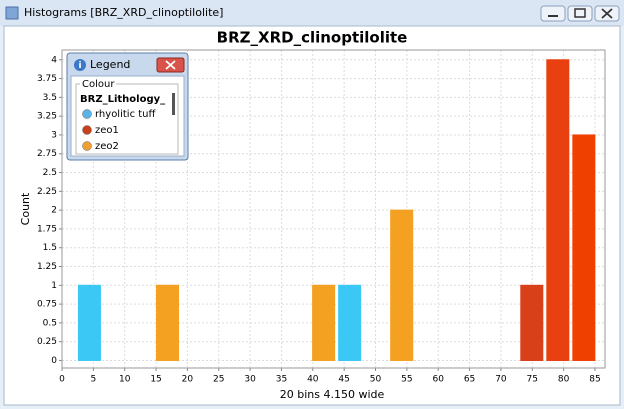  Describe the element at coordinates (54, 135) in the screenshot. I see `y-tick-label: 3` at that location.